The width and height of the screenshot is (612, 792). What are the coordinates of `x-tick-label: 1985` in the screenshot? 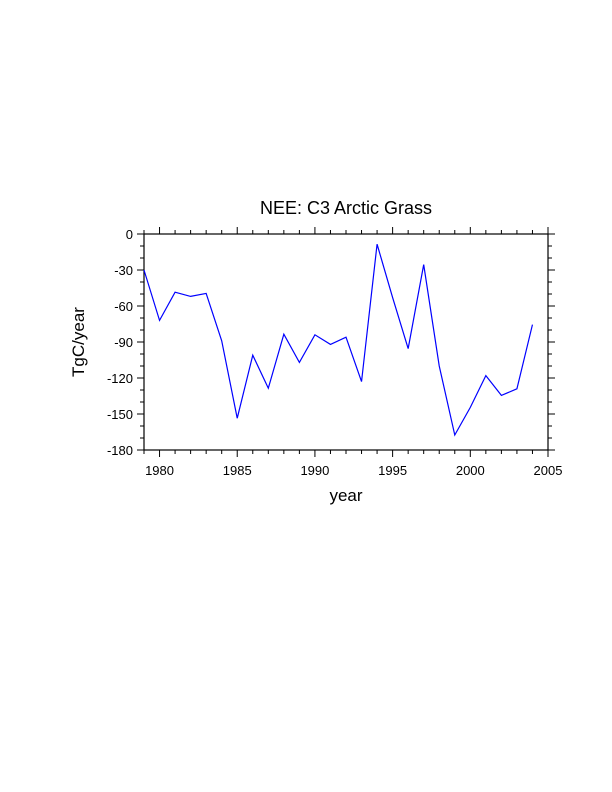 It's located at (237, 470).